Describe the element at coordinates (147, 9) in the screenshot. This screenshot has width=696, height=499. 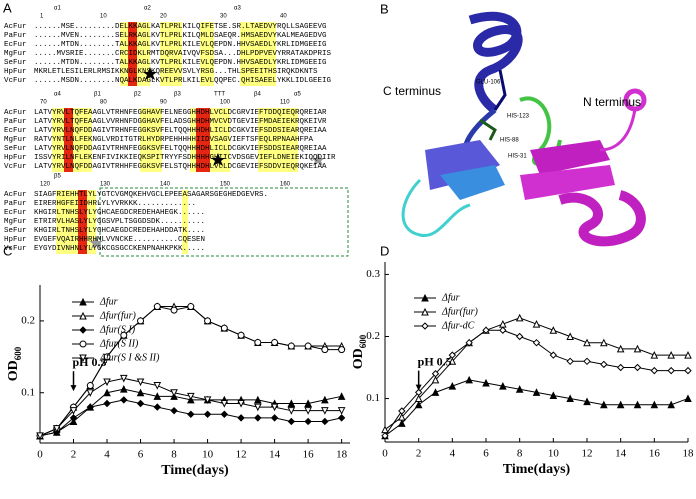
I see `structure-label: α2` at that location.